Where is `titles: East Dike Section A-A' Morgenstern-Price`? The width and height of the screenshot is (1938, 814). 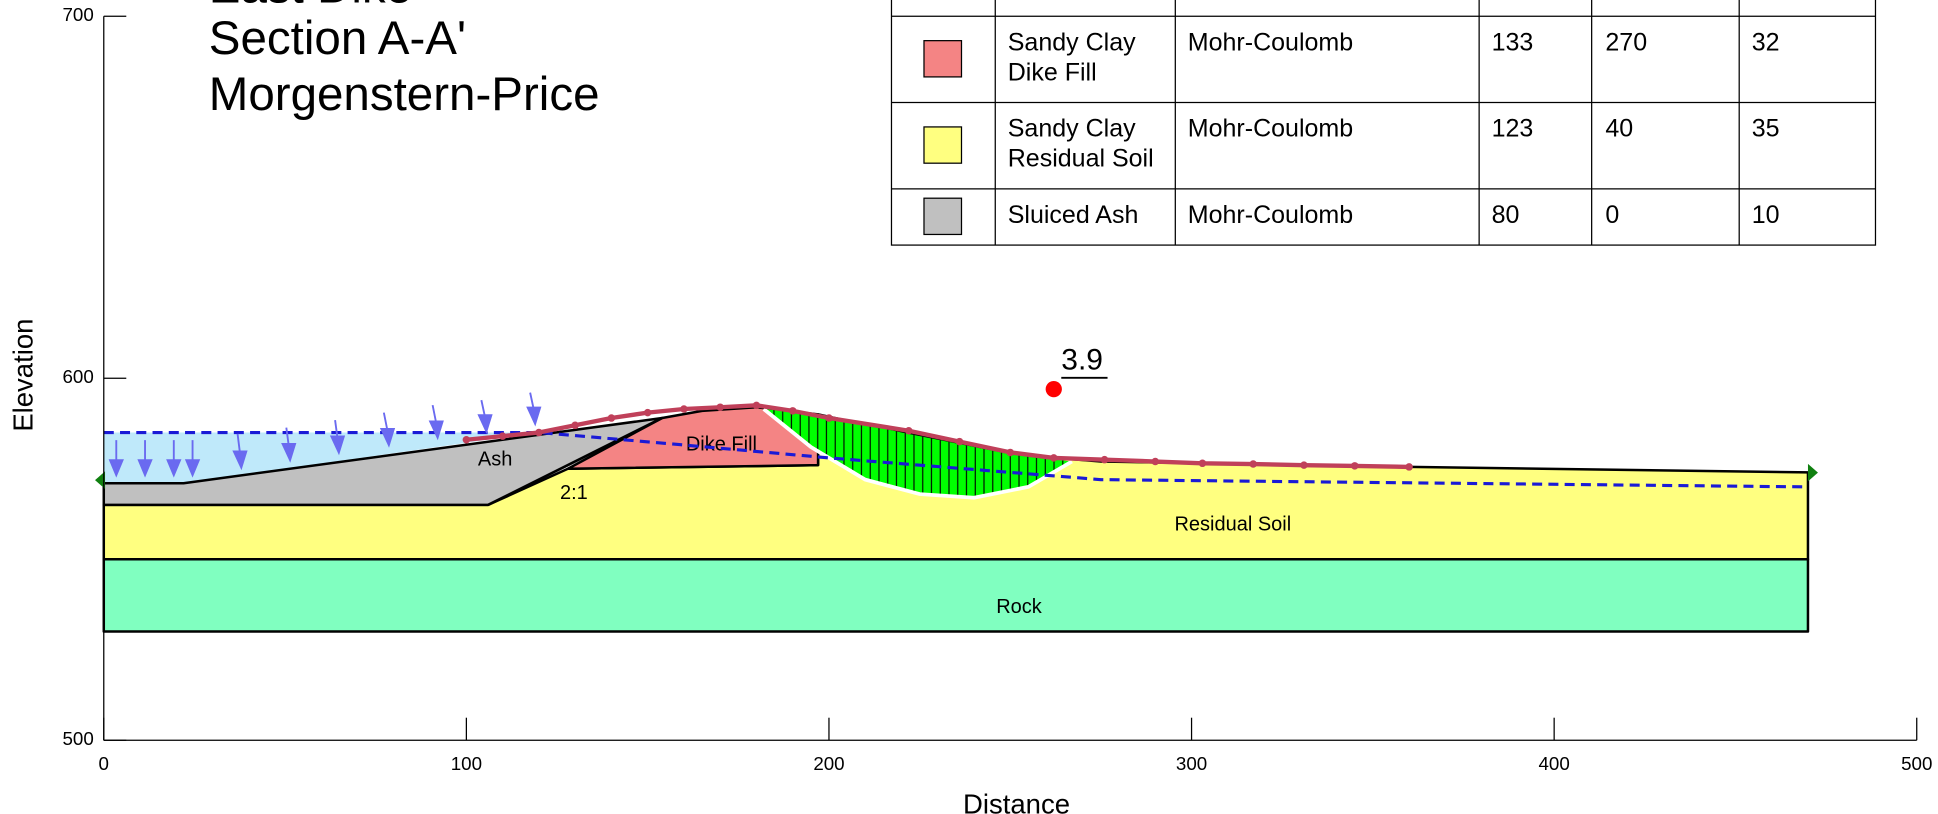
titles: East Dike Section A-A' Morgenstern-Price is located at coordinates (404, 60).